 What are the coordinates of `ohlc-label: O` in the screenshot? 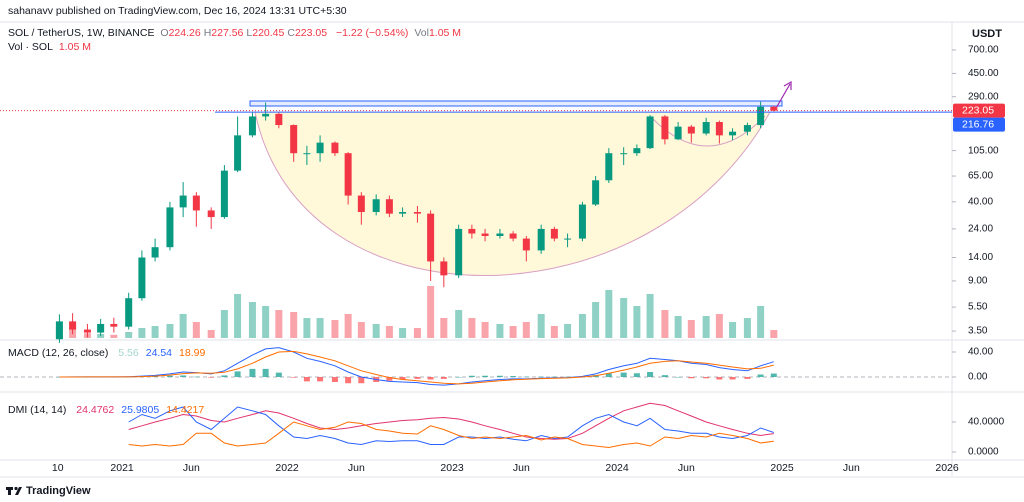 It's located at (164, 33).